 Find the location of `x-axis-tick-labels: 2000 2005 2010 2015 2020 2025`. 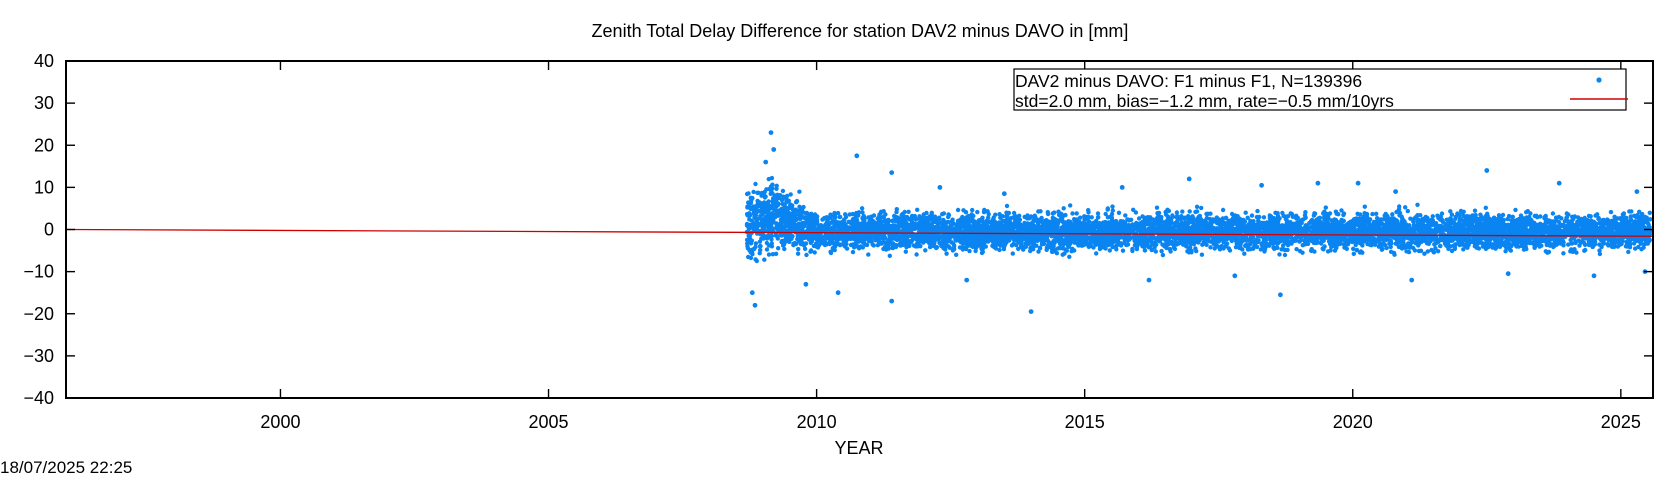

x-axis-tick-labels: 2000 2005 2010 2015 2020 2025 is located at coordinates (950, 422).